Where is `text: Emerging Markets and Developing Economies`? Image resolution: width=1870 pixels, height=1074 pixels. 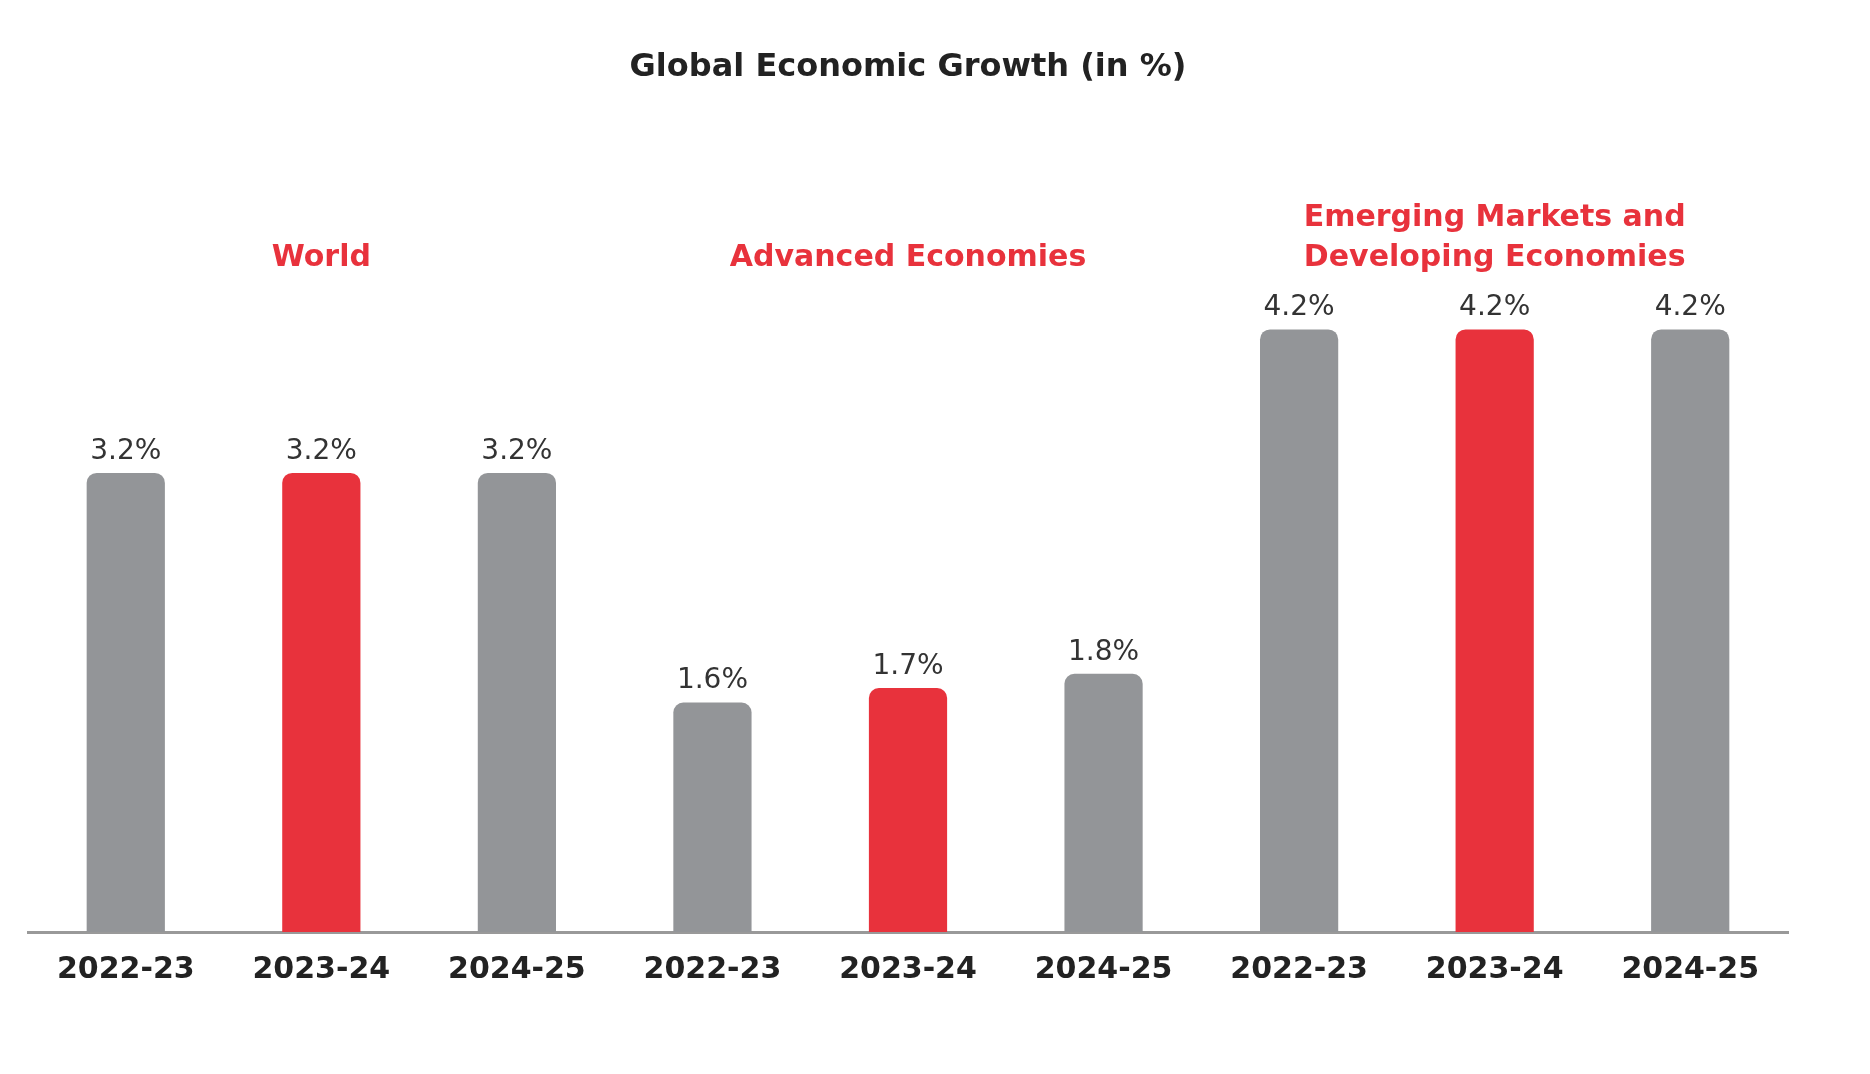
text: Emerging Markets and Developing Economies is located at coordinates (1494, 236).